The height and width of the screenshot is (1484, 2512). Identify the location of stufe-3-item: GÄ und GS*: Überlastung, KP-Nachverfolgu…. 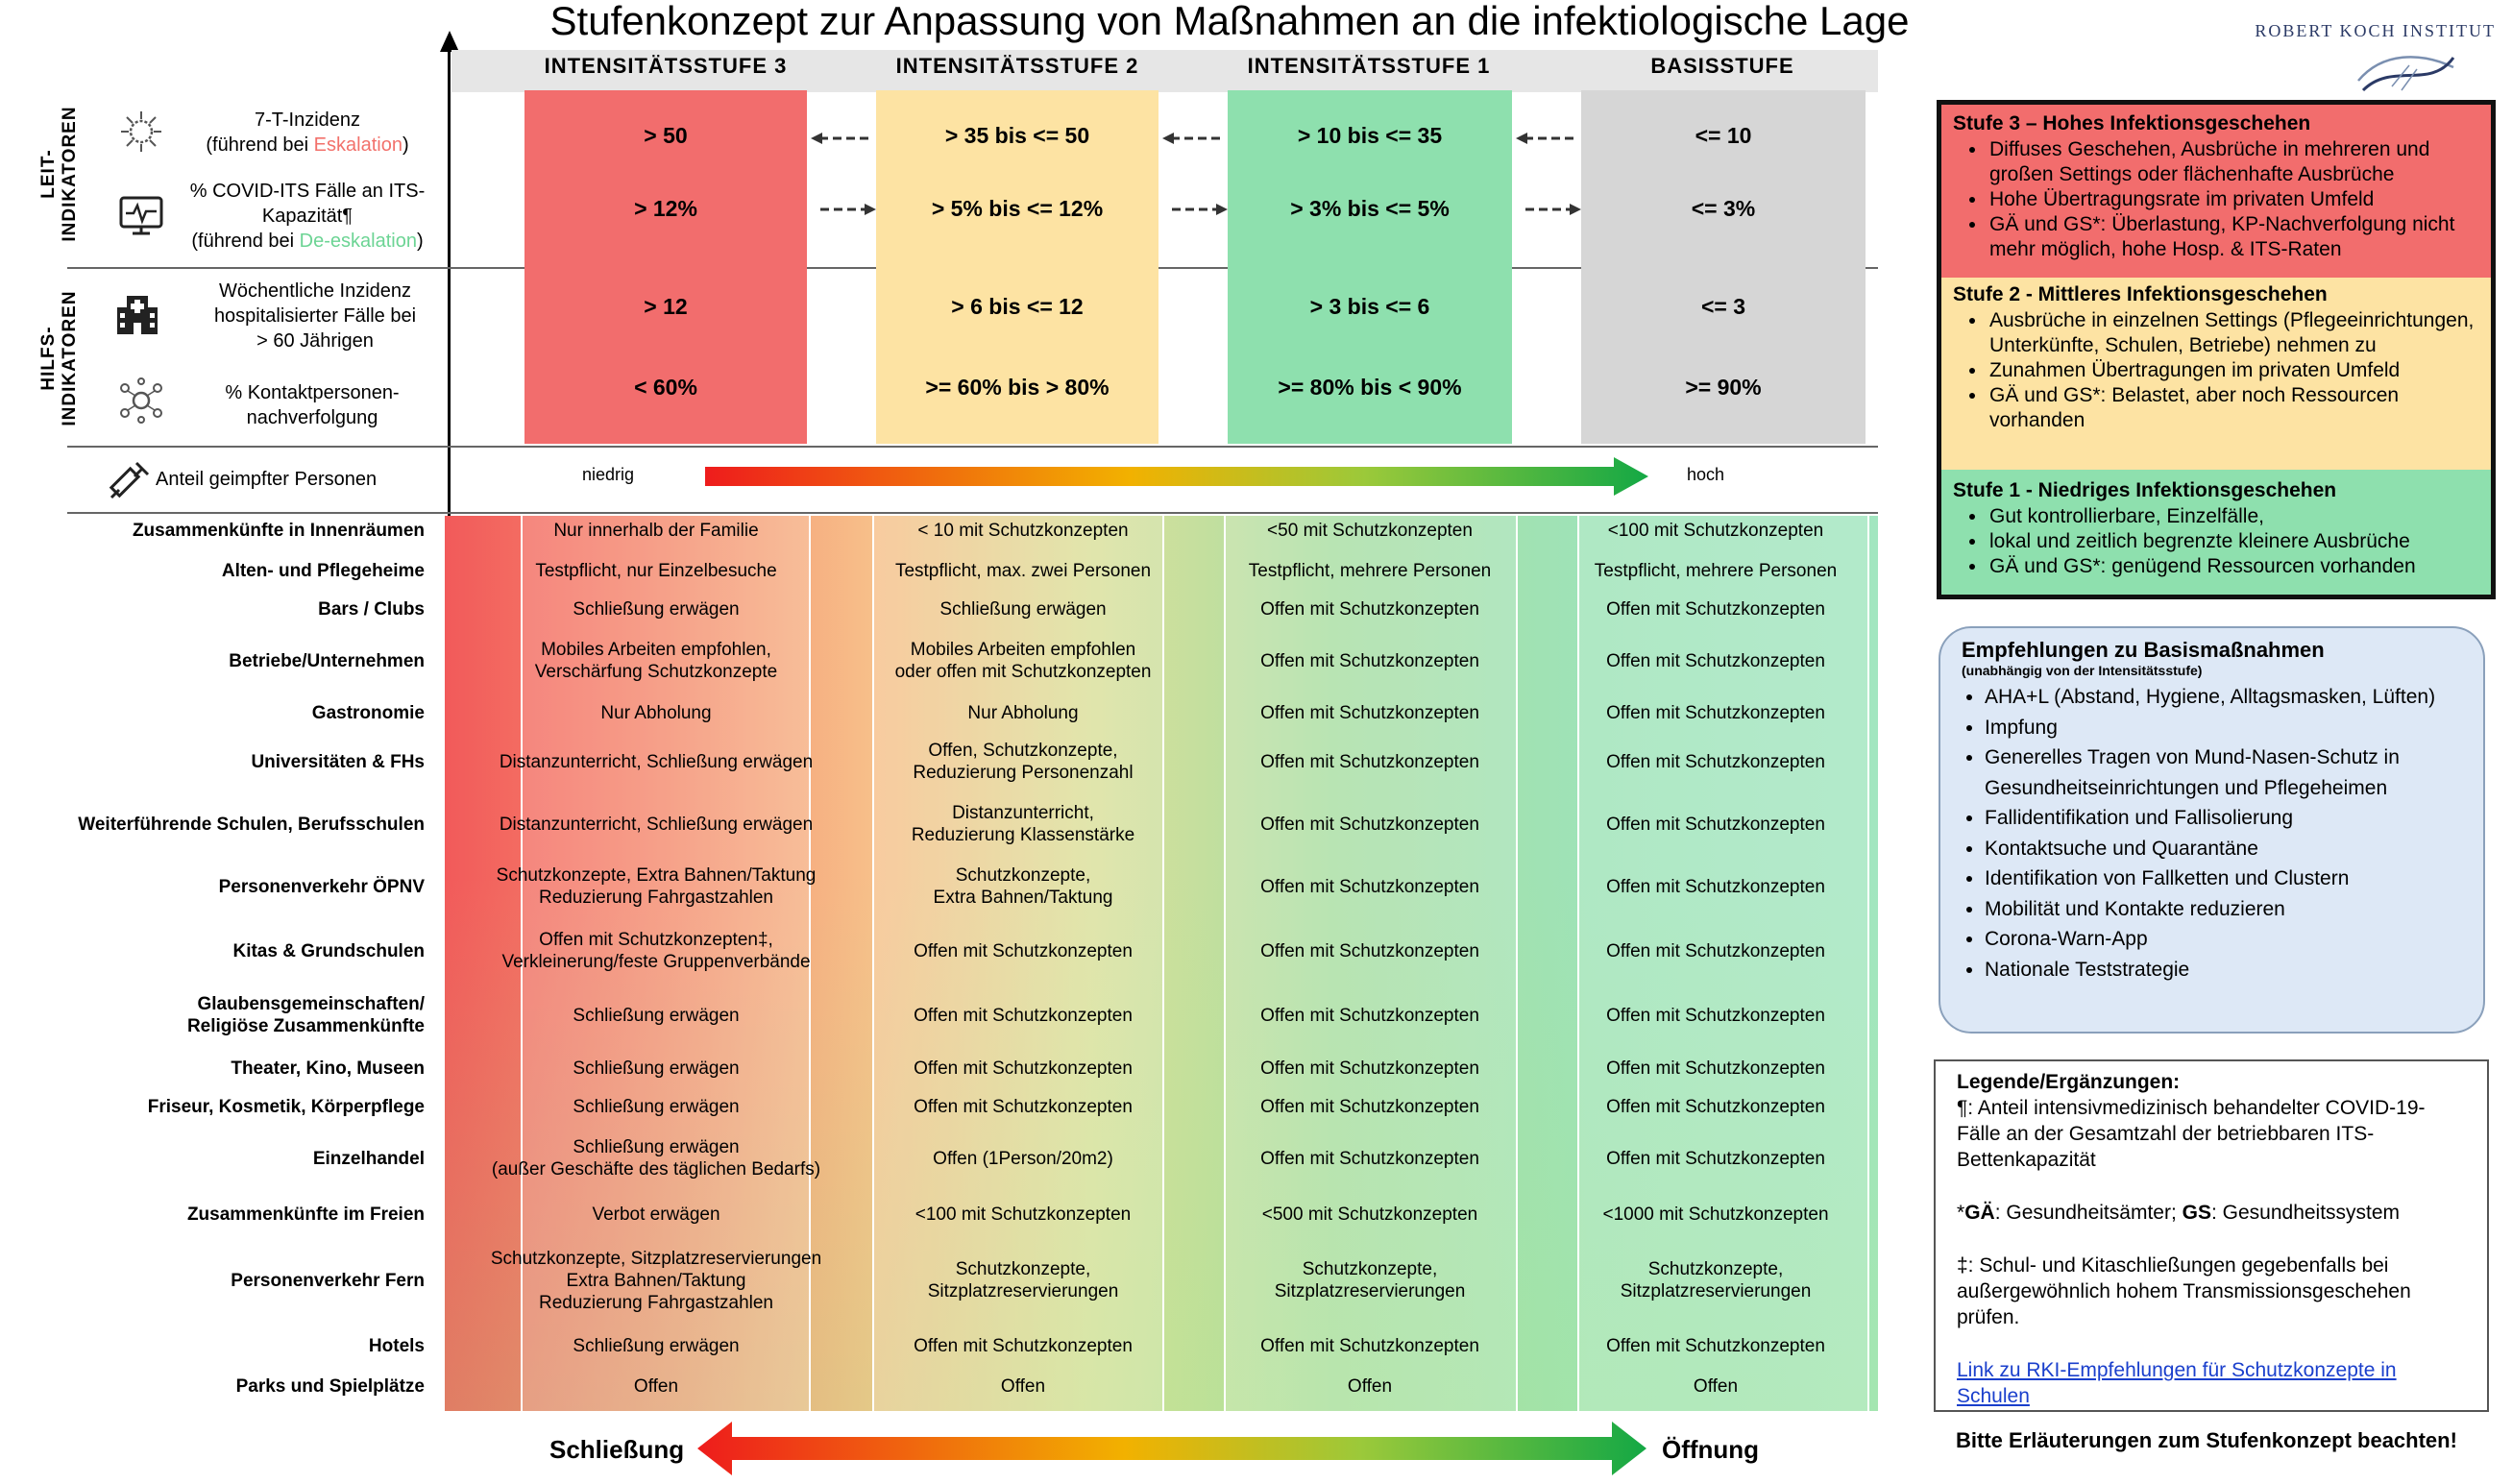
(2239, 237).